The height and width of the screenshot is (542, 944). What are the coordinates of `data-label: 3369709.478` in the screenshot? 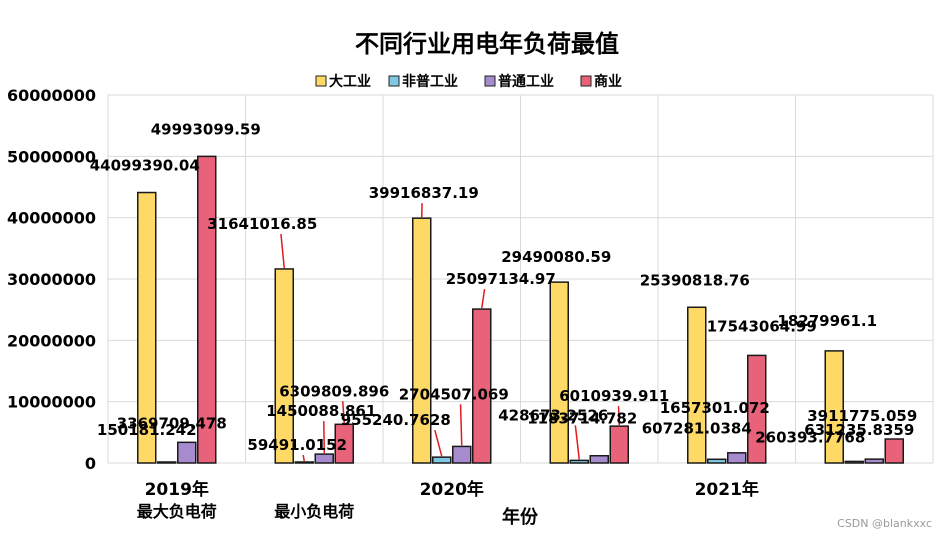 It's located at (172, 423).